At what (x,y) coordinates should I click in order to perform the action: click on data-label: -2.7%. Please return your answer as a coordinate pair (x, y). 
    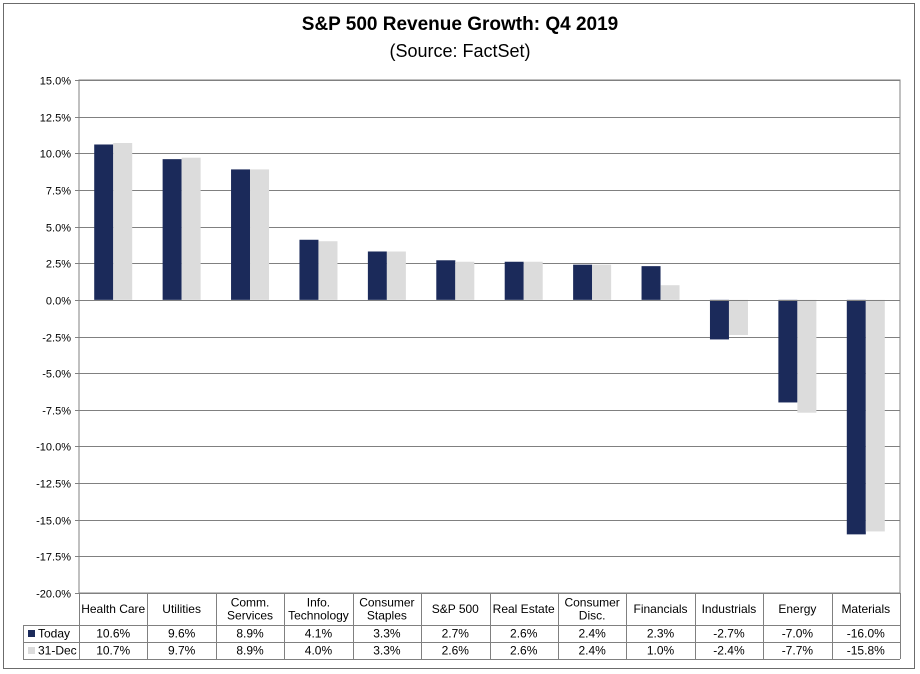
    Looking at the image, I should click on (729, 634).